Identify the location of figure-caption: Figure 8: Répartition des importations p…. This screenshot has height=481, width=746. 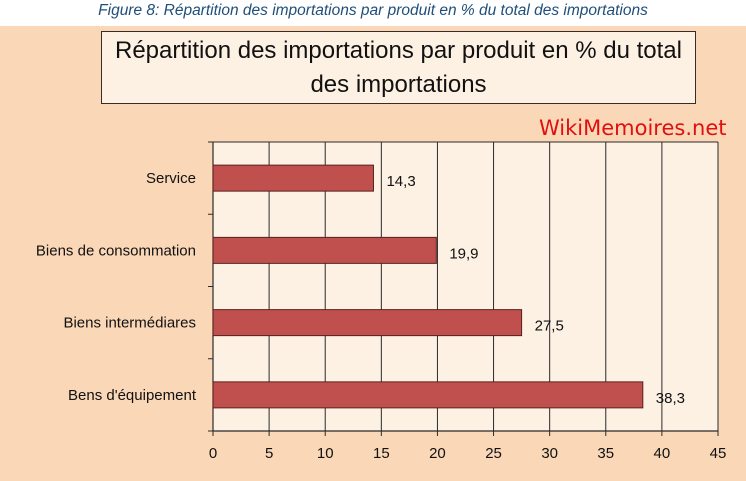
(373, 10).